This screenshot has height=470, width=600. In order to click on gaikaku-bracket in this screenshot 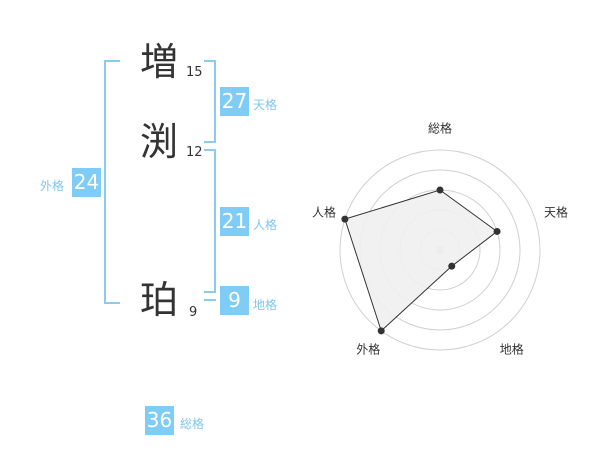, I will do `click(112, 182)`.